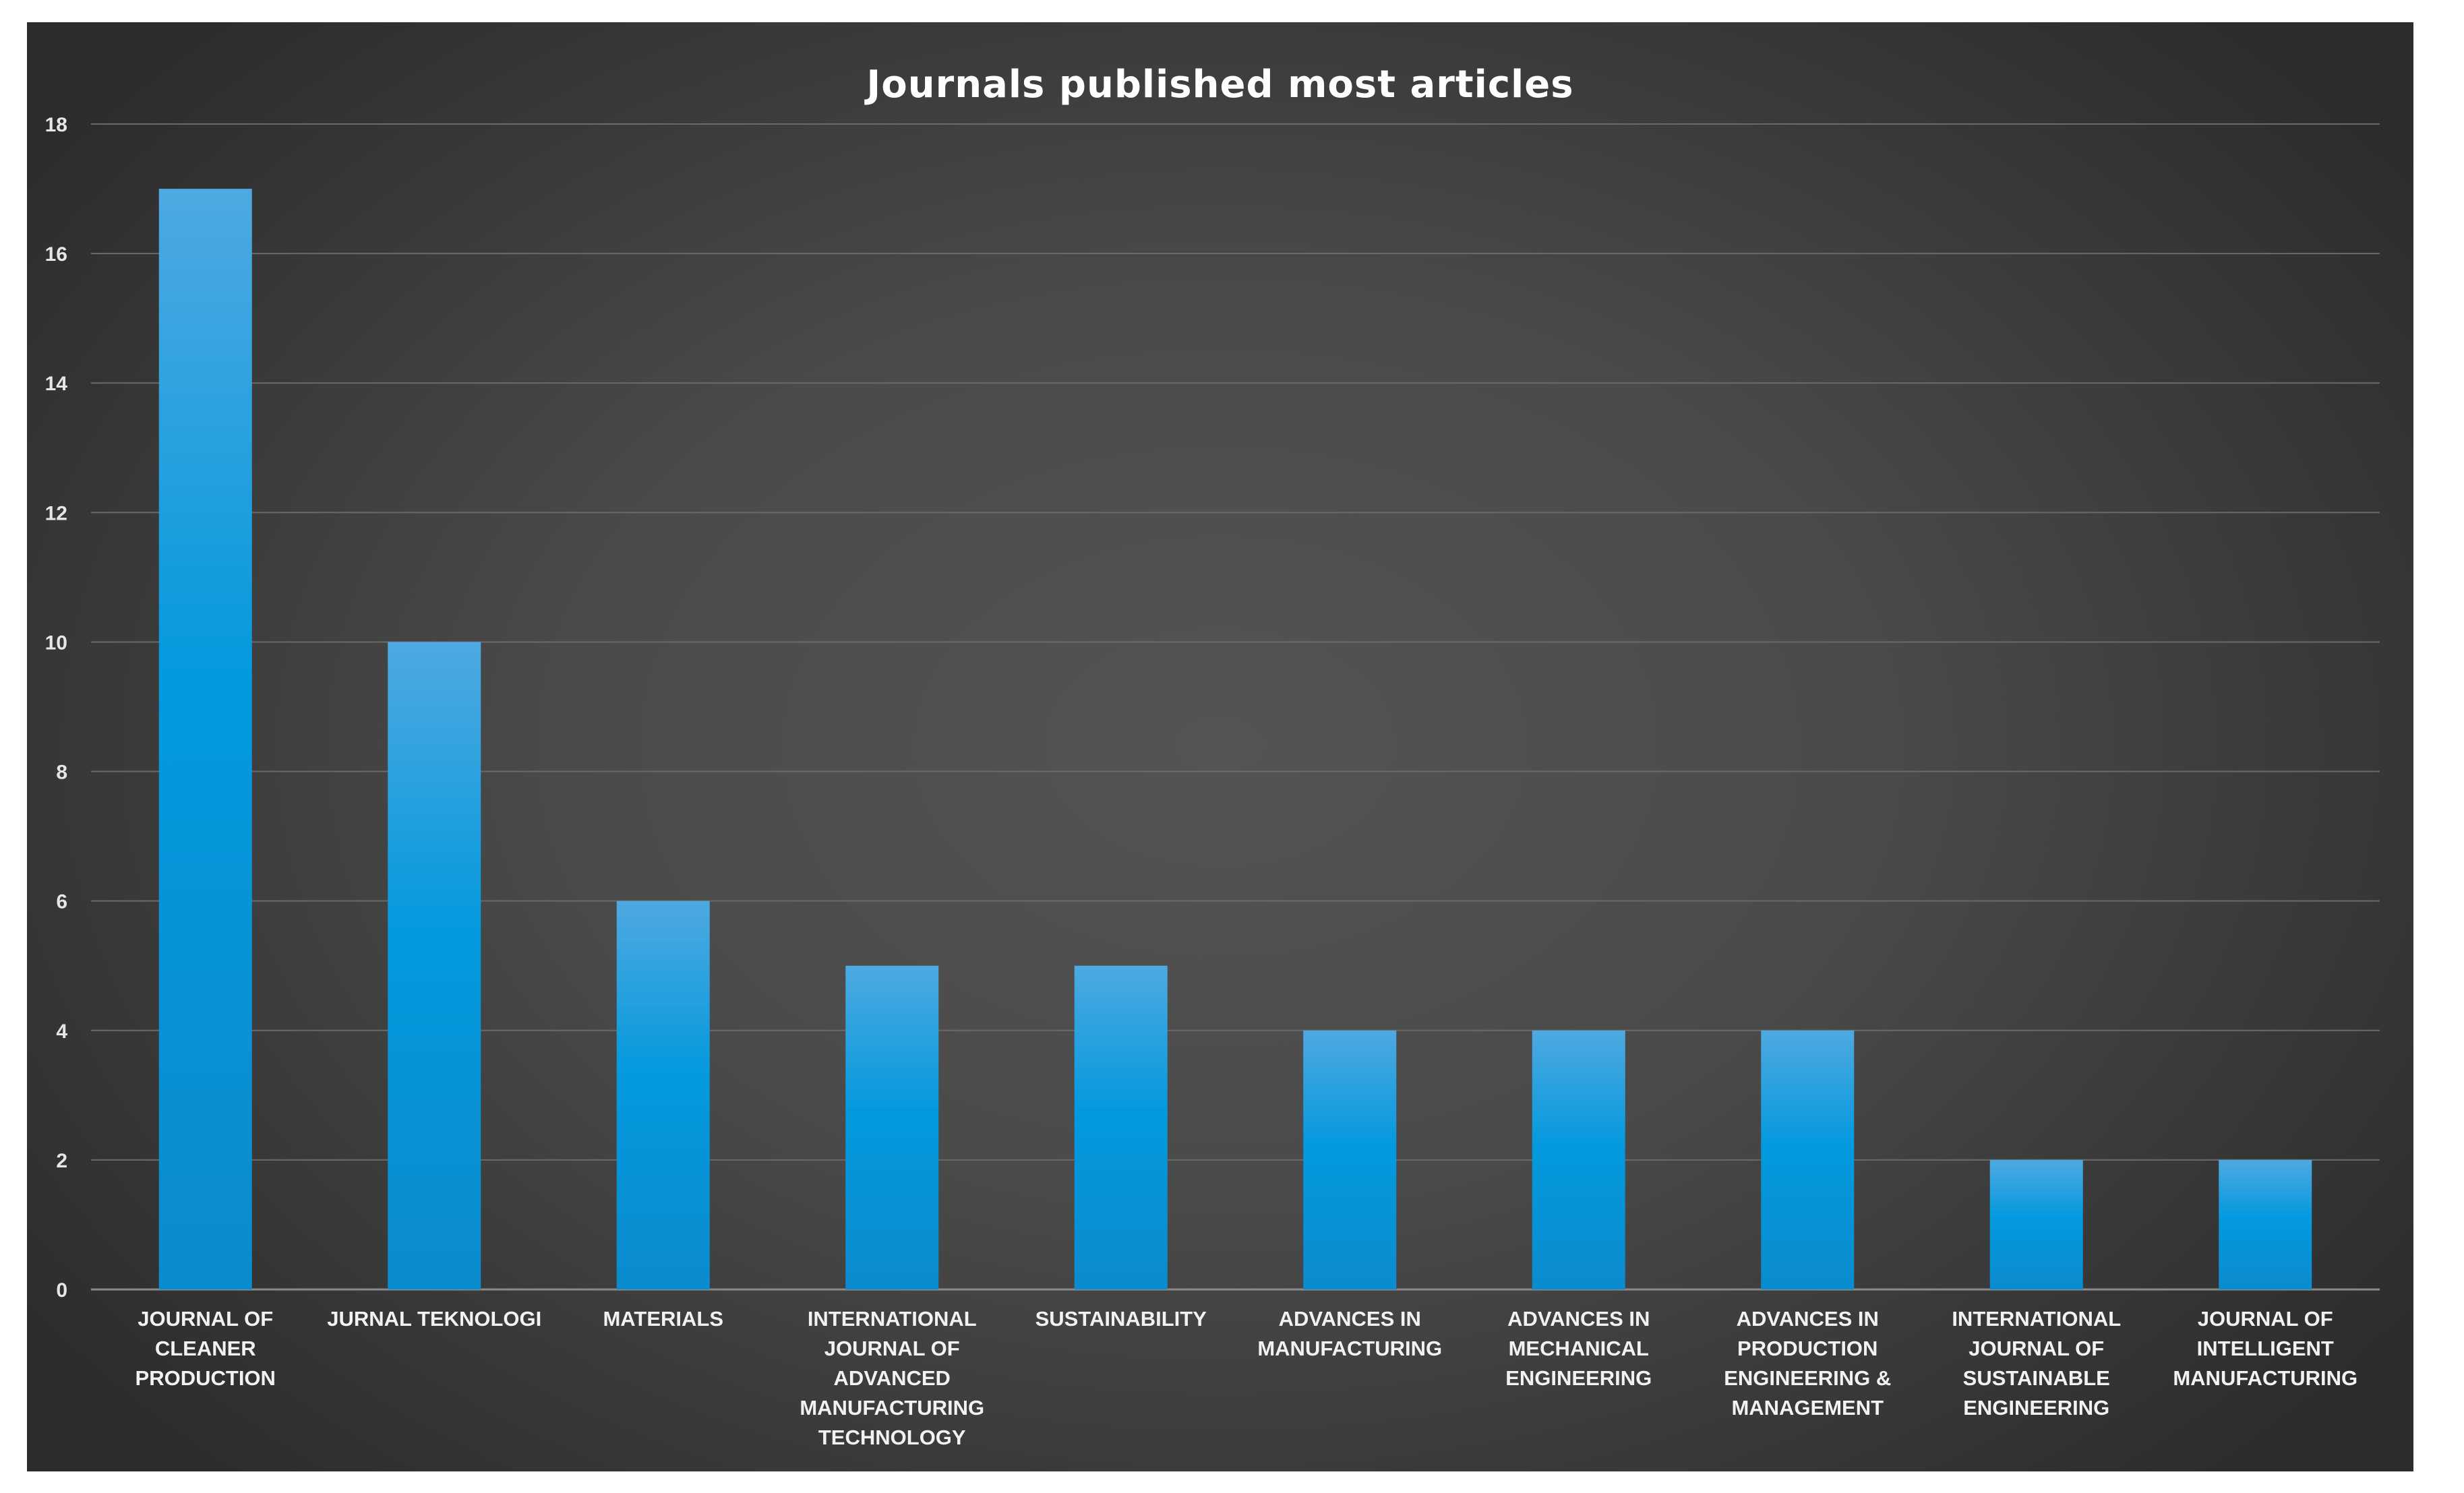 The width and height of the screenshot is (2464, 1493). Describe the element at coordinates (56, 513) in the screenshot. I see `y-tick-label: 12` at that location.